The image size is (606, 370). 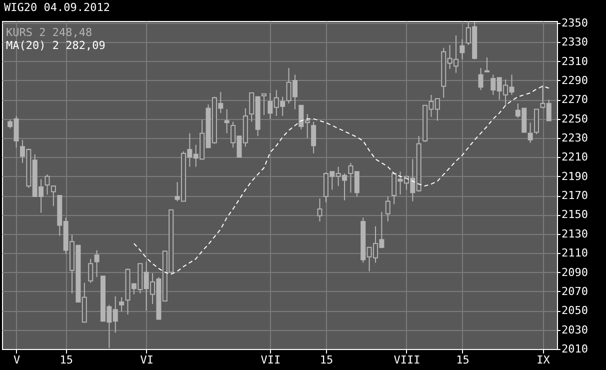 What do you see at coordinates (575, 42) in the screenshot?
I see `y-tick-label: 2330` at bounding box center [575, 42].